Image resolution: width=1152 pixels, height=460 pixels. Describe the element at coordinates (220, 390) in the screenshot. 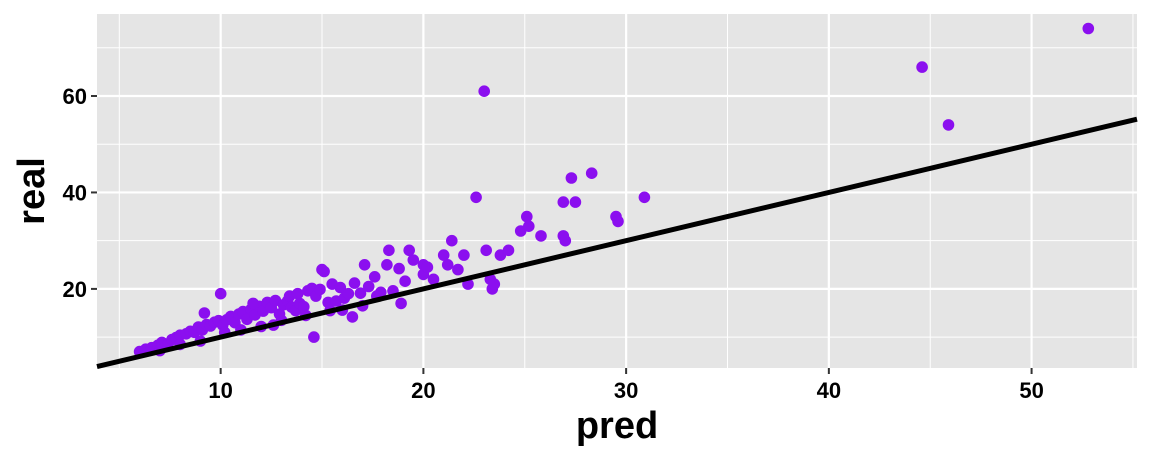

I see `x-tick-label: 10` at that location.